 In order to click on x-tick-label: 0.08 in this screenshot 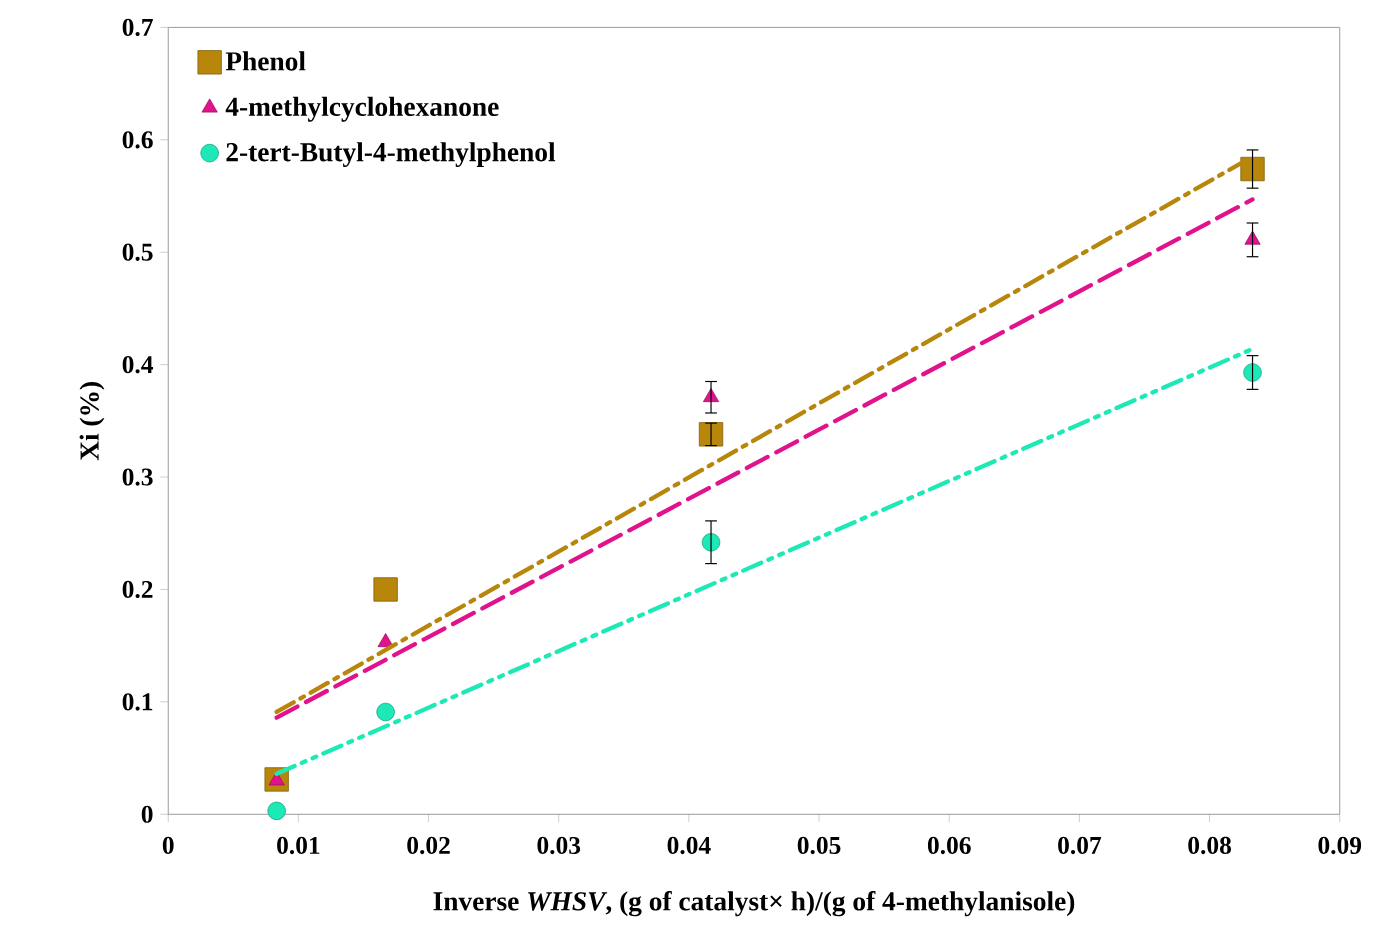, I will do `click(1209, 846)`.